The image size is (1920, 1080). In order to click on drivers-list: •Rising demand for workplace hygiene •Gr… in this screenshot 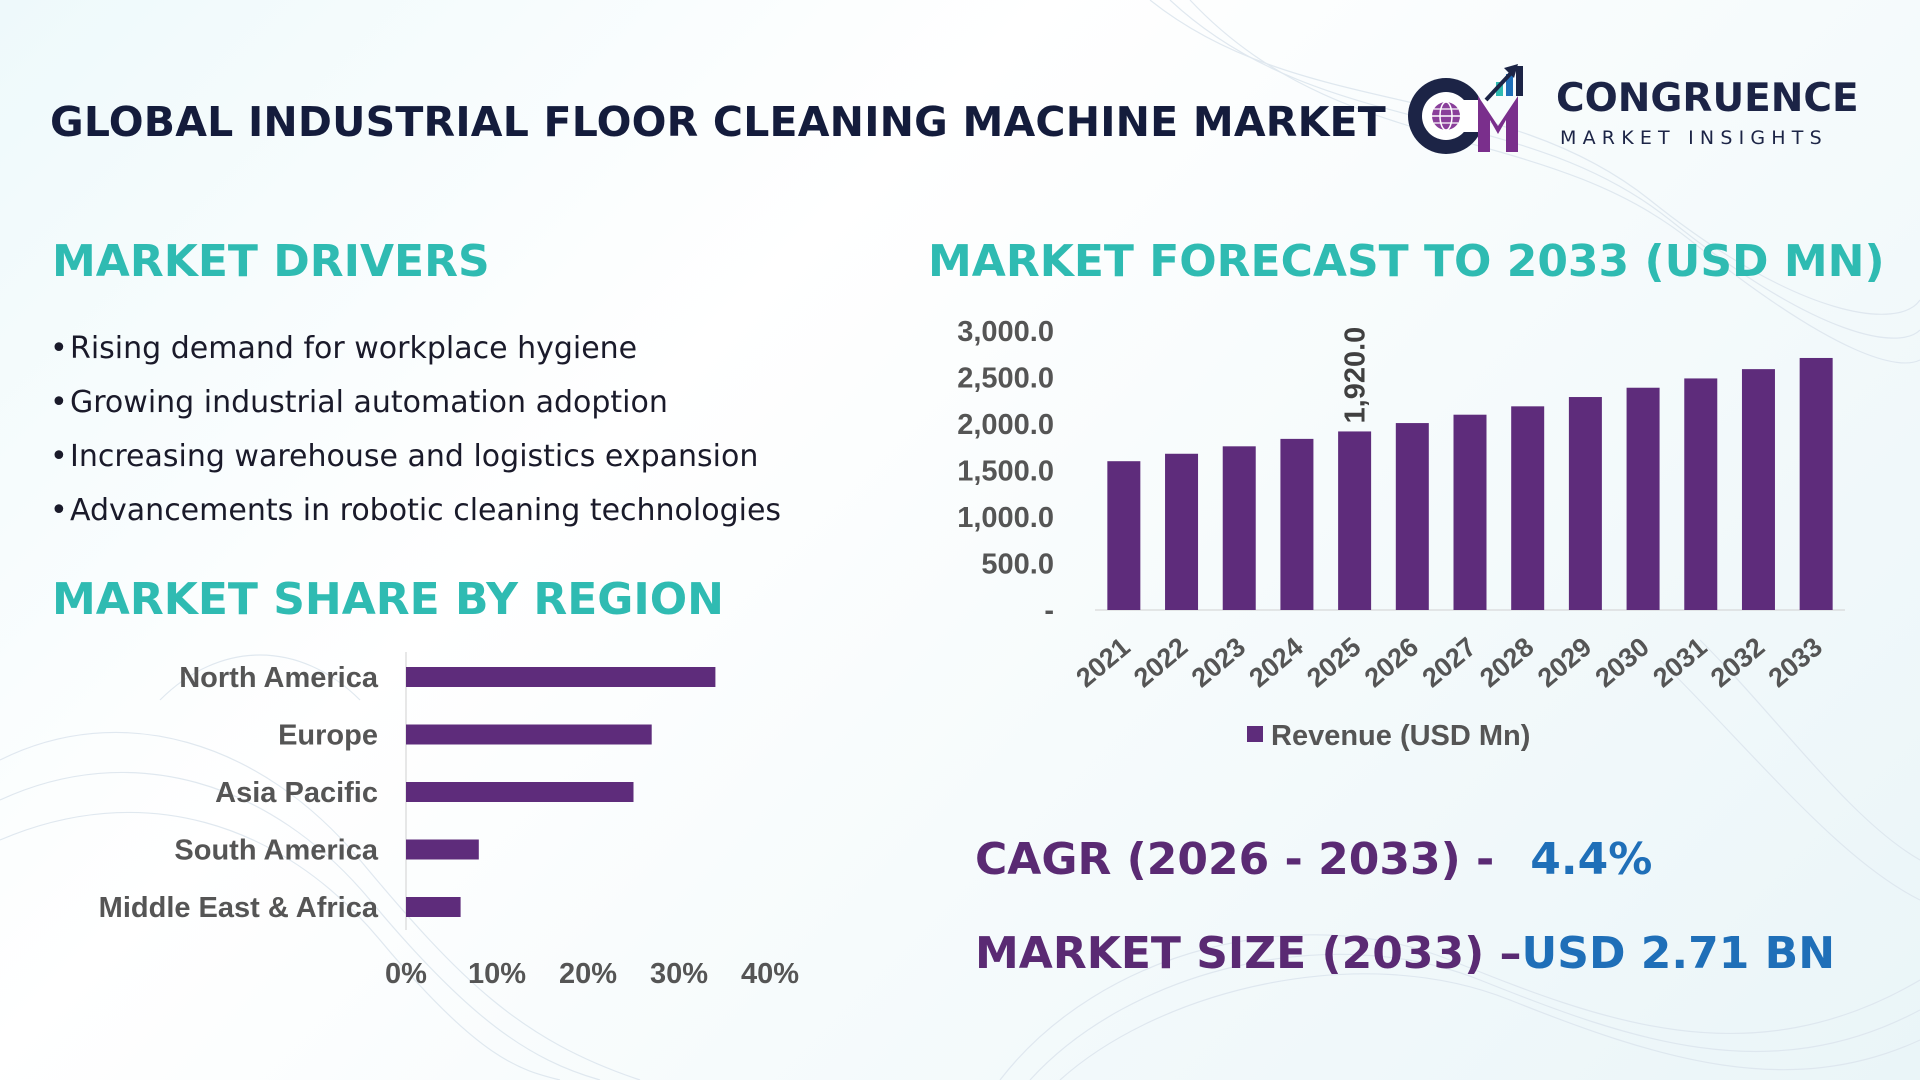, I will do `click(460, 430)`.